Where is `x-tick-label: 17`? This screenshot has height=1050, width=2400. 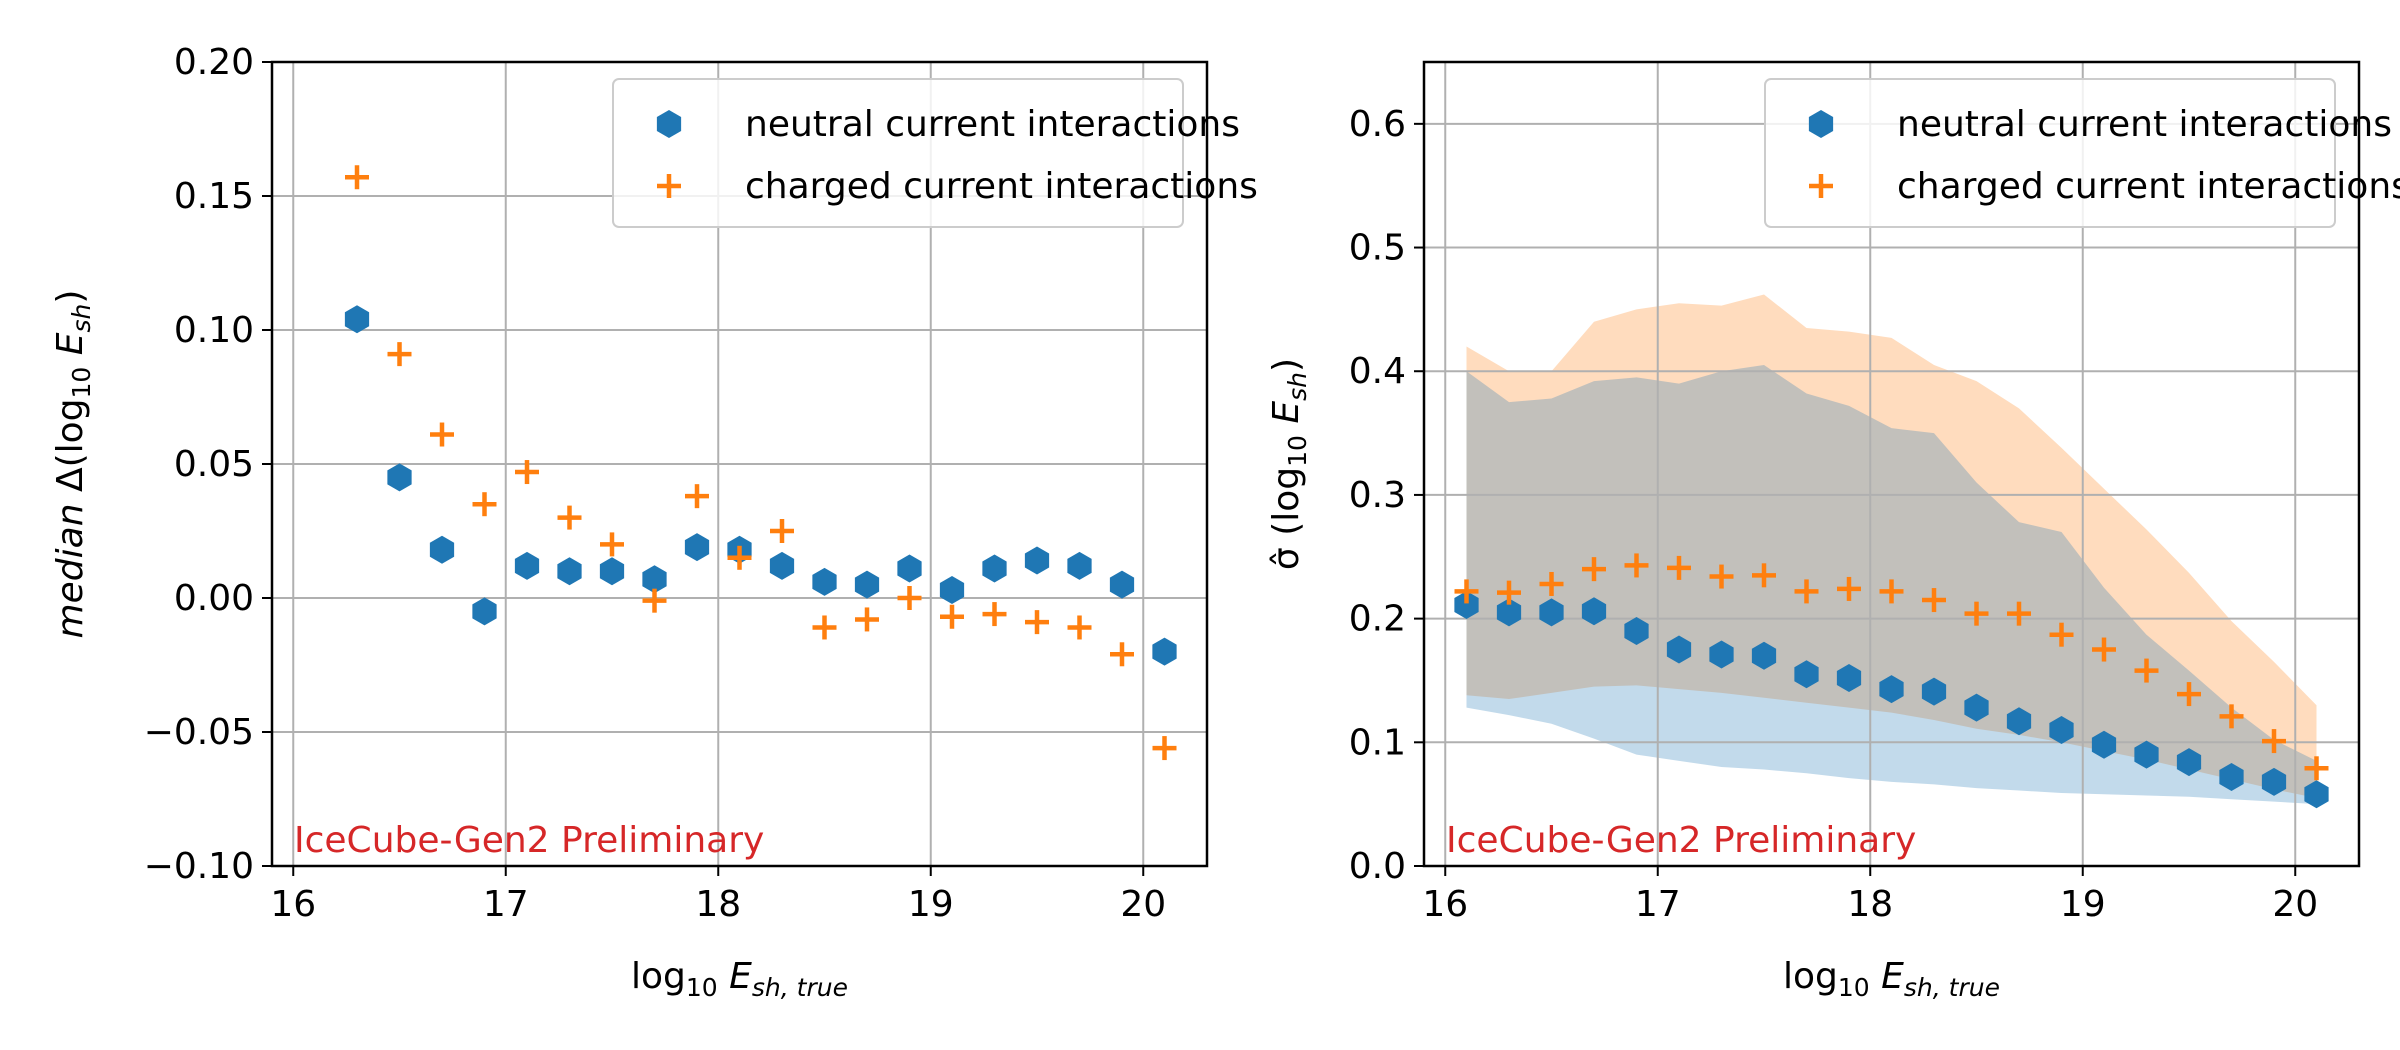 x-tick-label: 17 is located at coordinates (506, 904).